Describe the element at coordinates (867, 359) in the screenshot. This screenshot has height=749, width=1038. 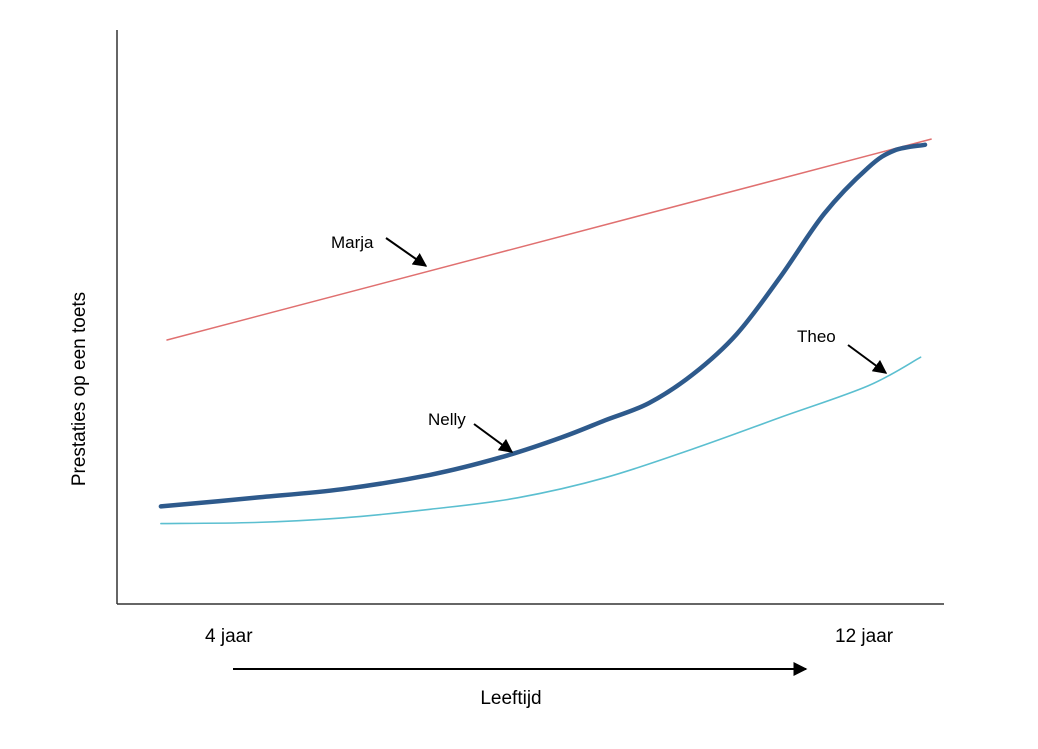
I see `annotation-arrow-theo` at that location.